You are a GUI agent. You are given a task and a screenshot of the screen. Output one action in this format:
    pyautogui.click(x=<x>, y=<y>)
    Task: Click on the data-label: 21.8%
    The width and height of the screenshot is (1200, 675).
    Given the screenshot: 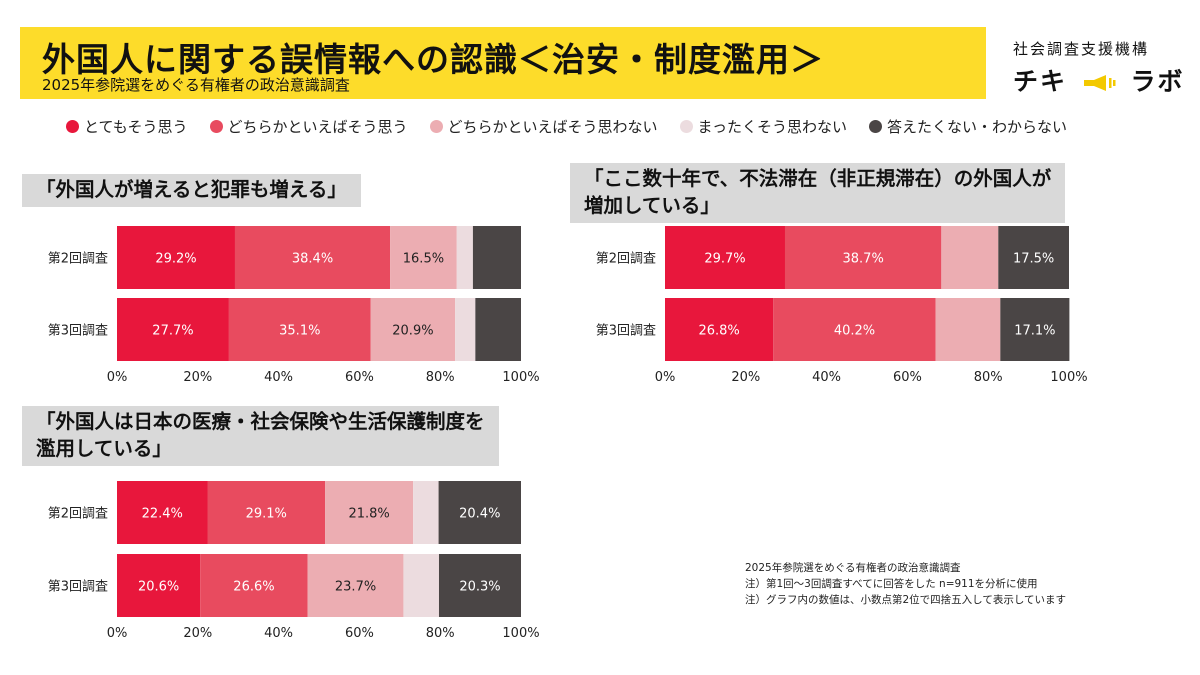 What is the action you would take?
    pyautogui.click(x=368, y=514)
    